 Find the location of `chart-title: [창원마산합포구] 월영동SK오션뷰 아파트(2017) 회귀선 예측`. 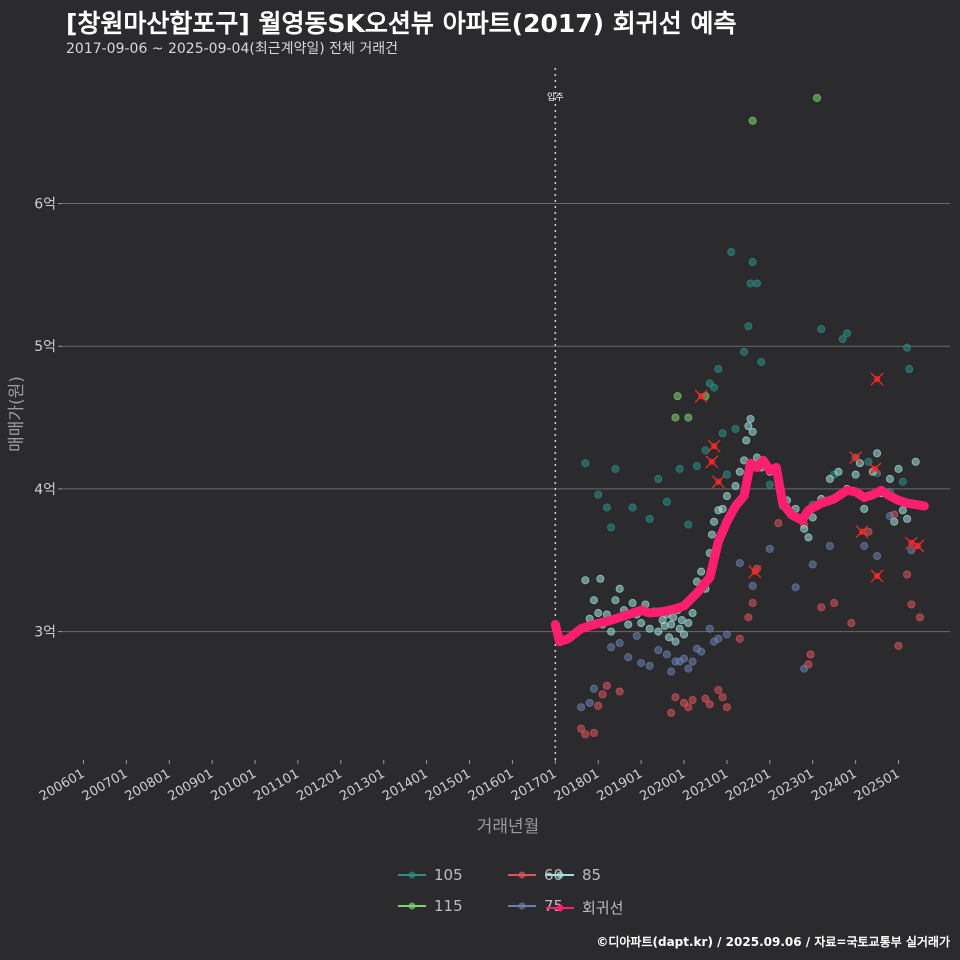

chart-title: [창원마산합포구] 월영동SK오션뷰 아파트(2017) 회귀선 예측 is located at coordinates (401, 23).